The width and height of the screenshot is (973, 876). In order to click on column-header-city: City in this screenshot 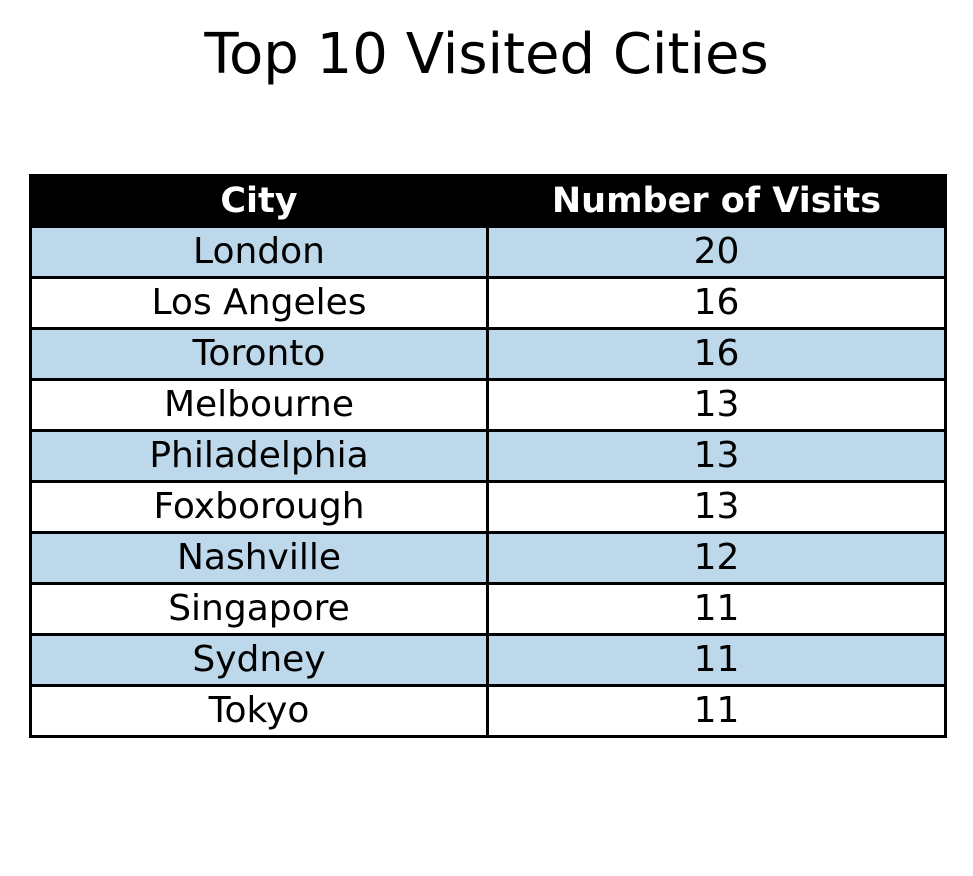, I will do `click(259, 201)`.